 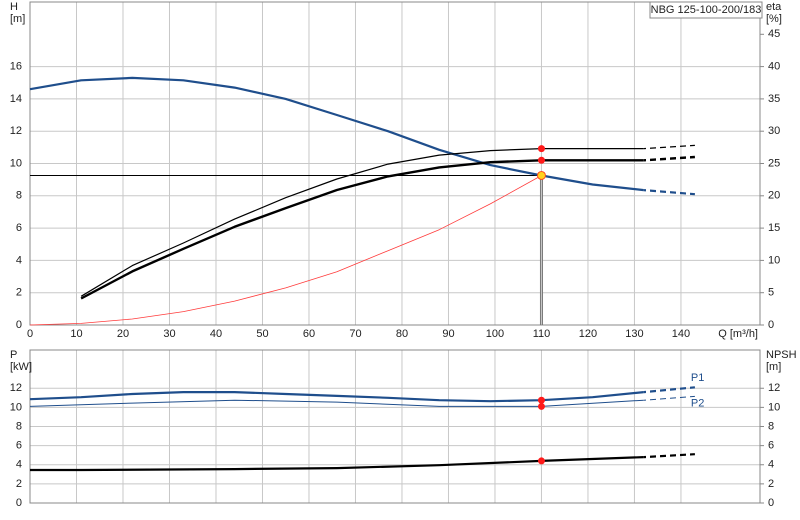 What do you see at coordinates (216, 334) in the screenshot?
I see `x-tick-label: 40` at bounding box center [216, 334].